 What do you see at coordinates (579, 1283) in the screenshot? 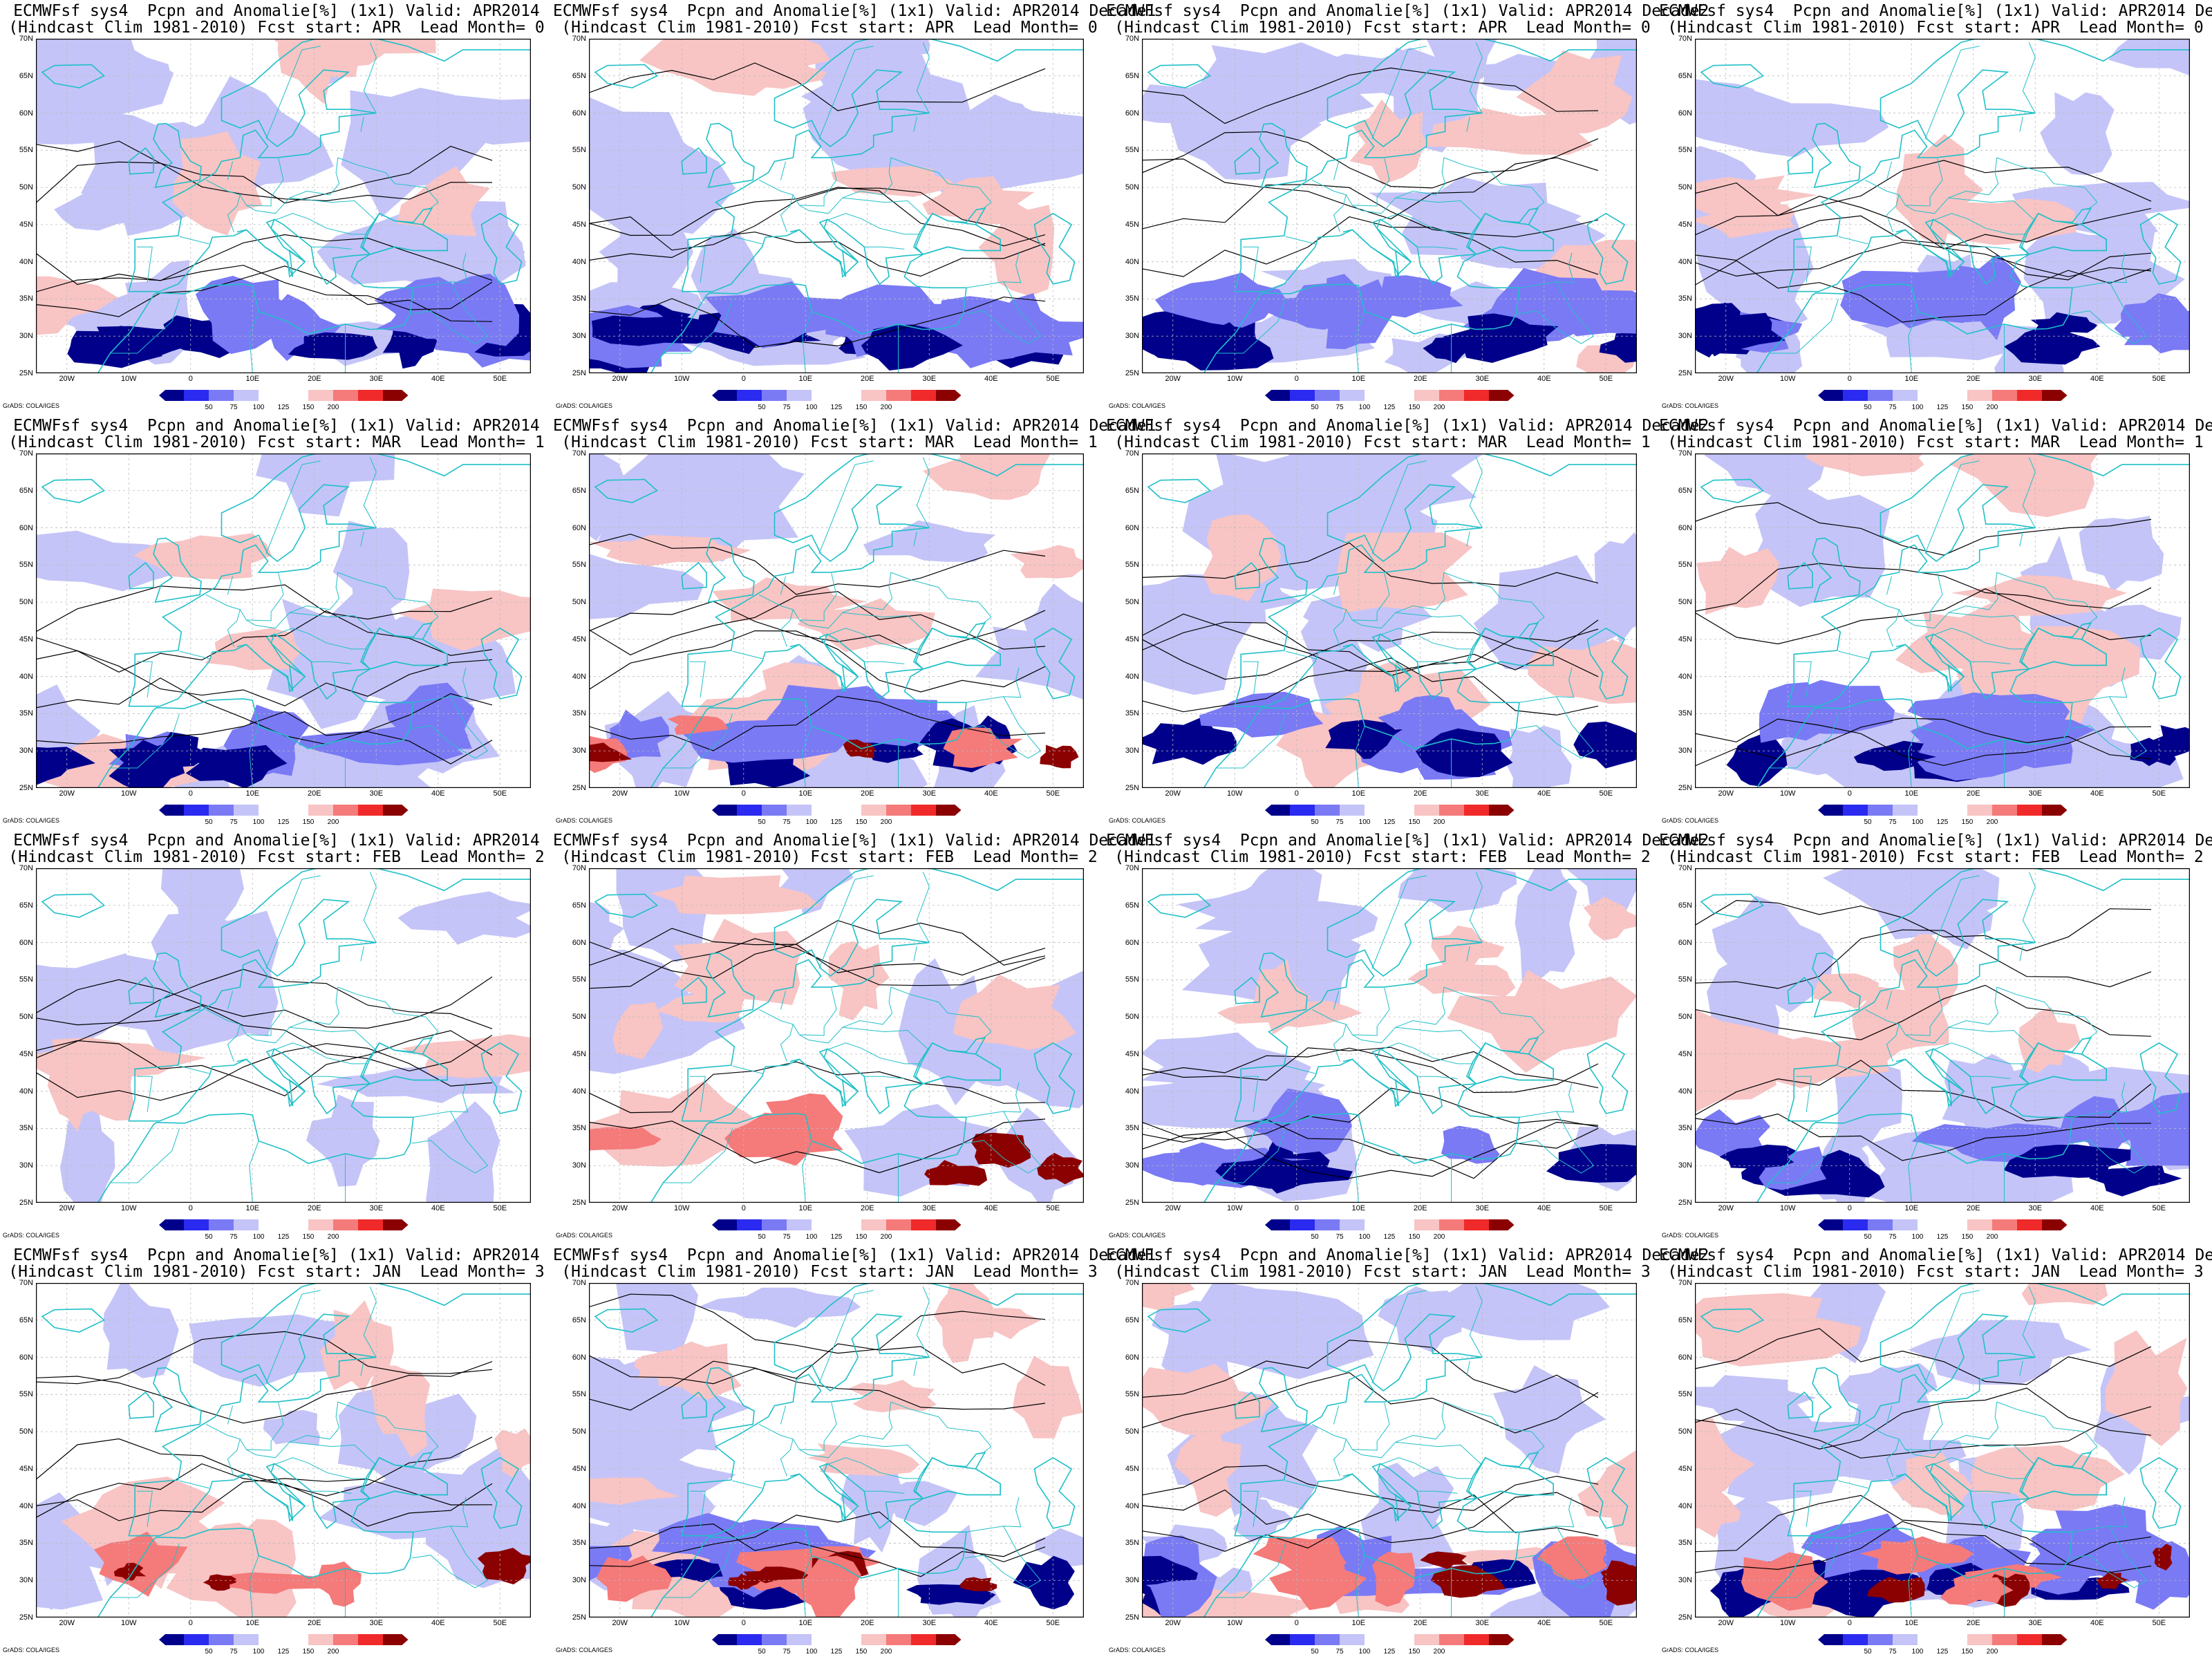
I see `latitude-label: 70N` at bounding box center [579, 1283].